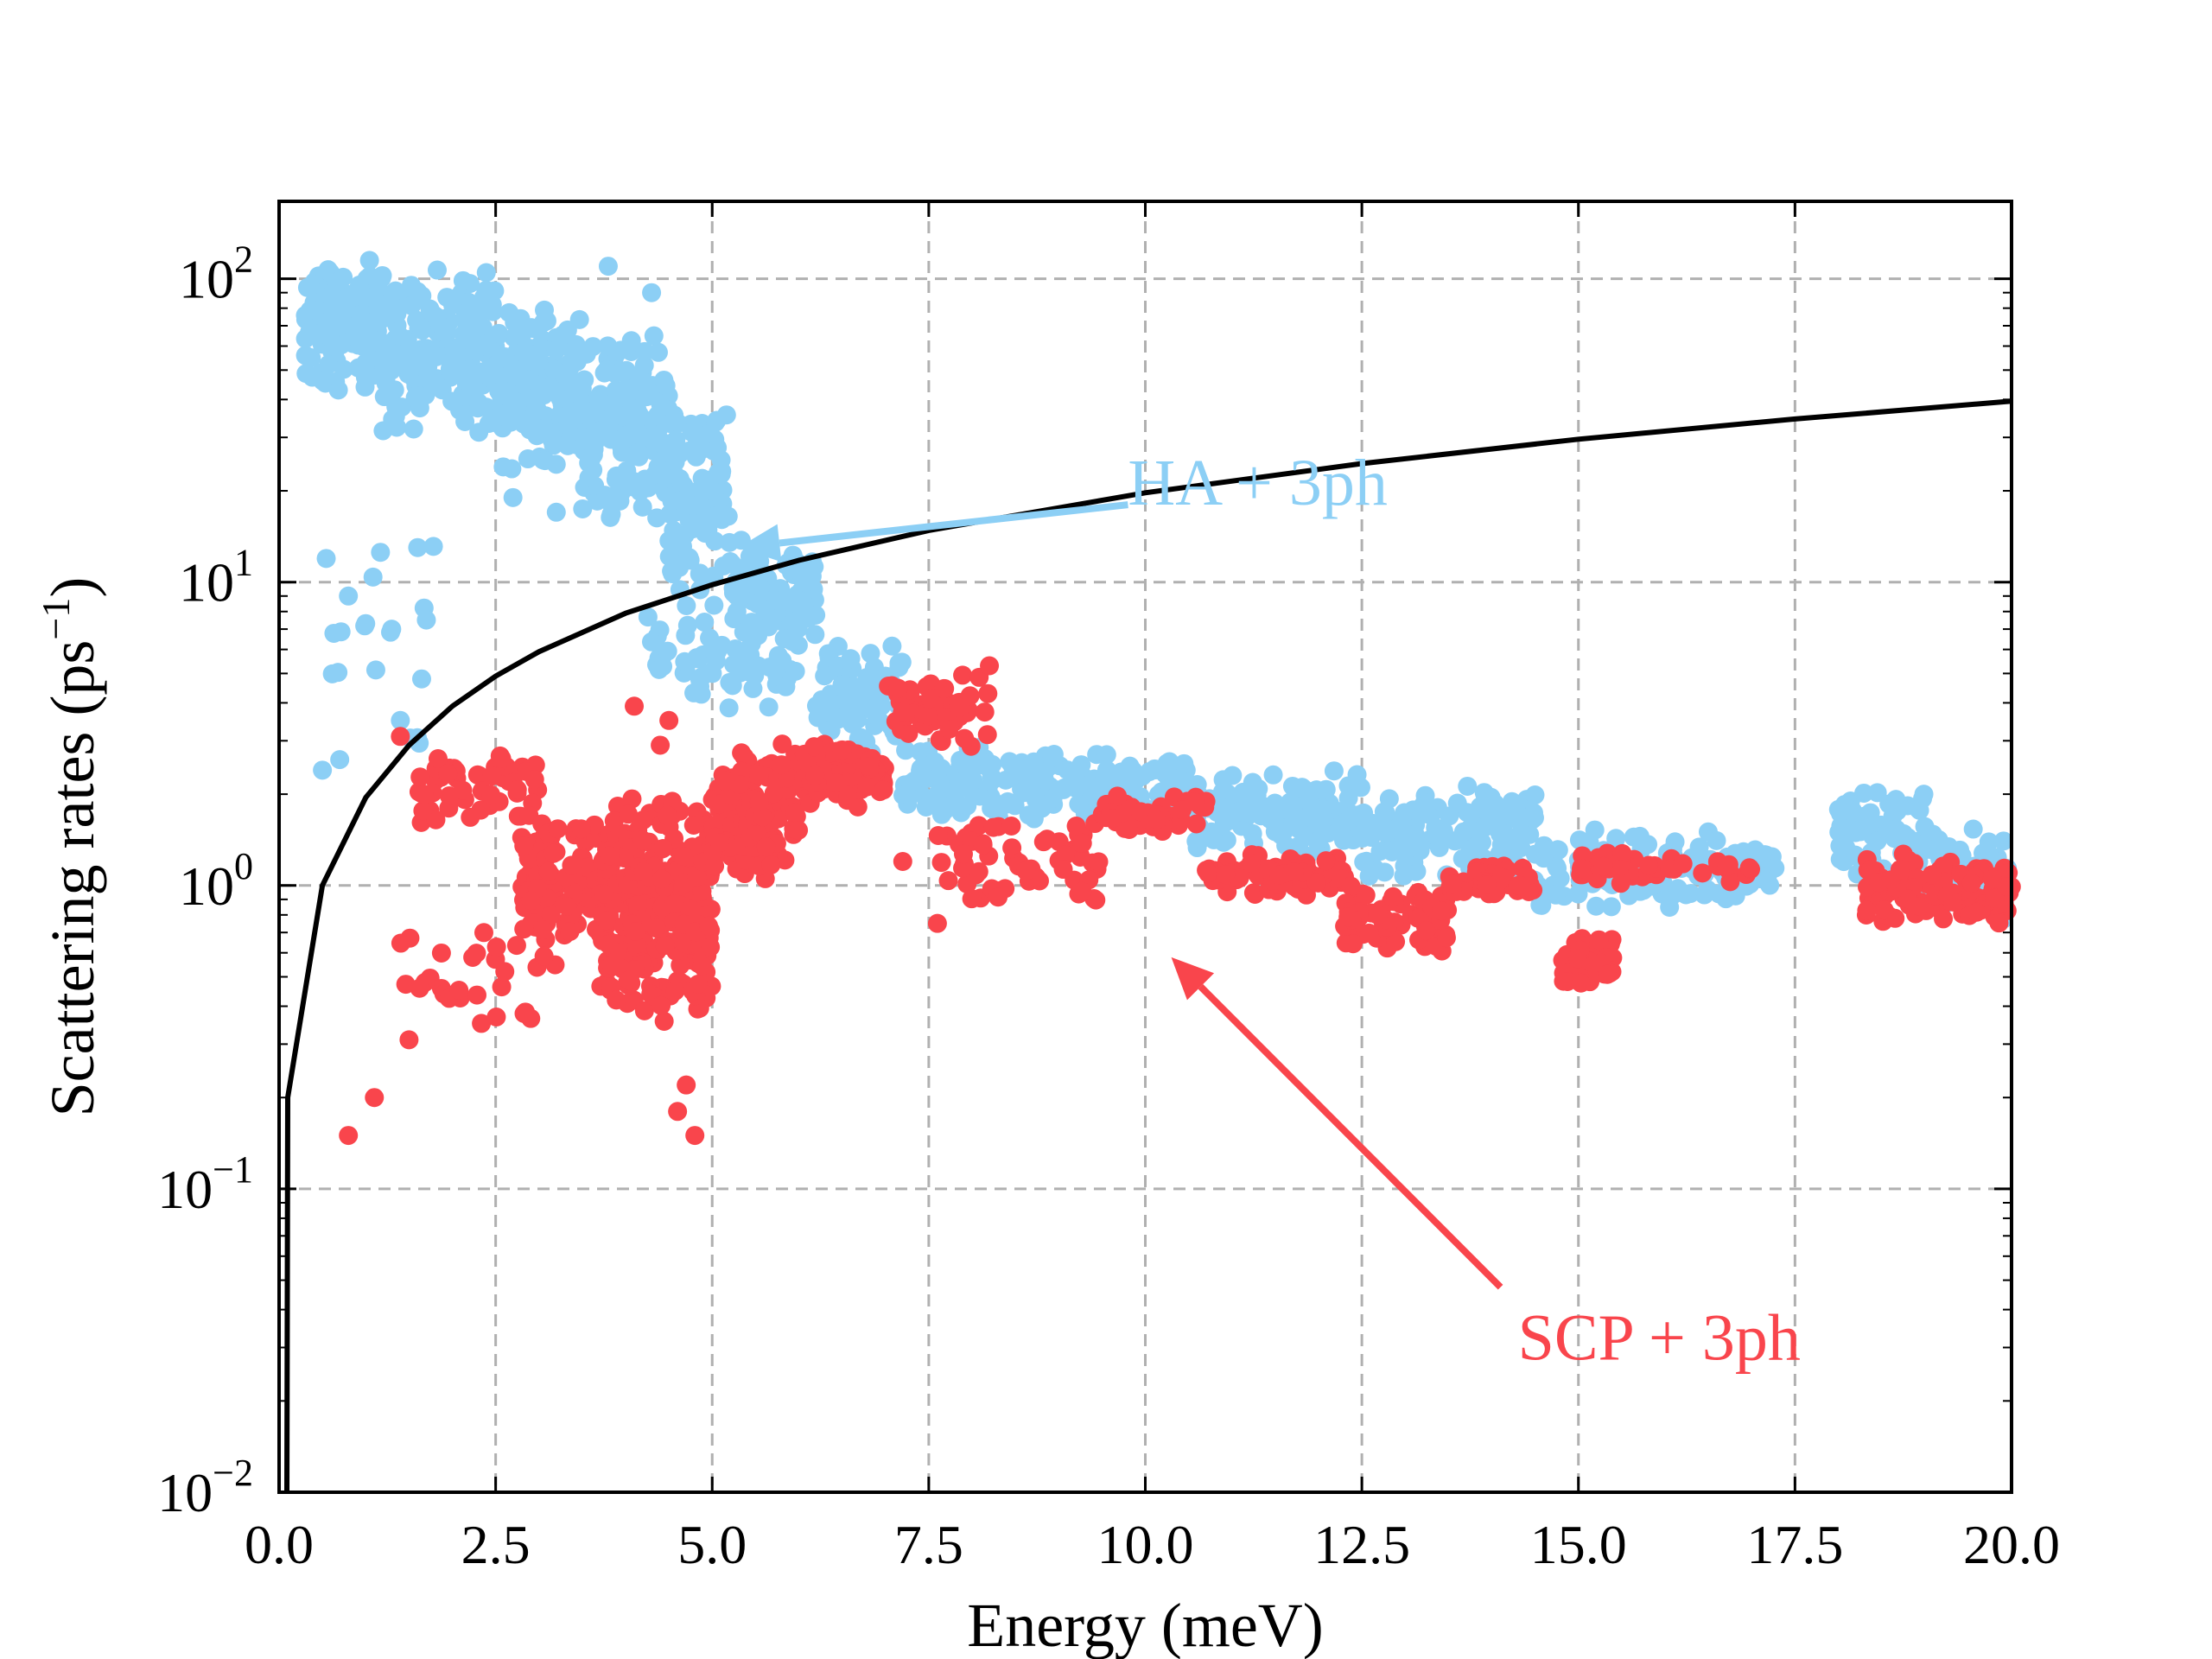  What do you see at coordinates (1193, 979) in the screenshot?
I see `annotation-arrow-head` at bounding box center [1193, 979].